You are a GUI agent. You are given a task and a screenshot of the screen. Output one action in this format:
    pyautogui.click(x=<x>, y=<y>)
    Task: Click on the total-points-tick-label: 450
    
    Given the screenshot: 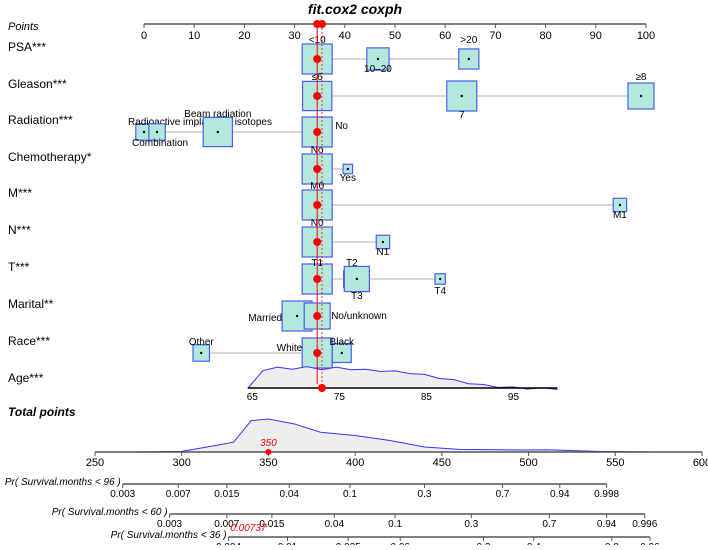 What is the action you would take?
    pyautogui.click(x=442, y=463)
    